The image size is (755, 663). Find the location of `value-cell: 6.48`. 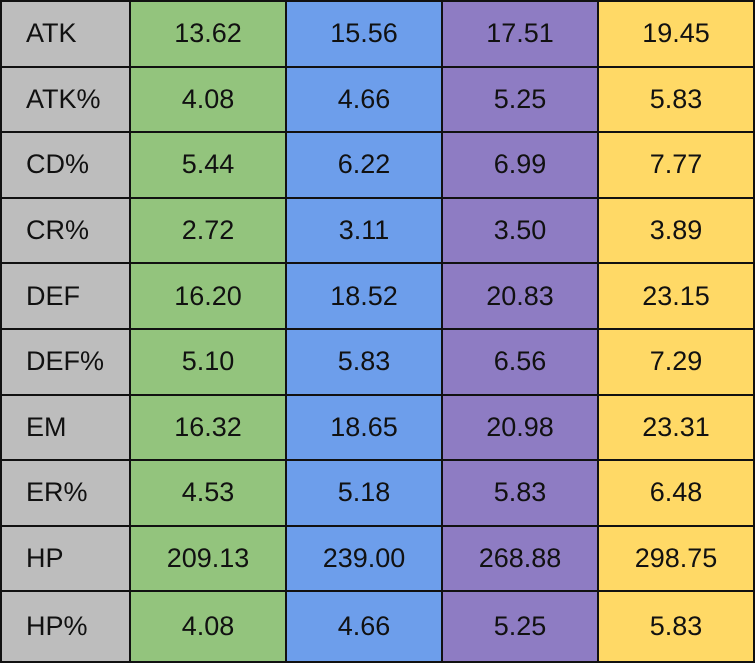

value-cell: 6.48 is located at coordinates (676, 493).